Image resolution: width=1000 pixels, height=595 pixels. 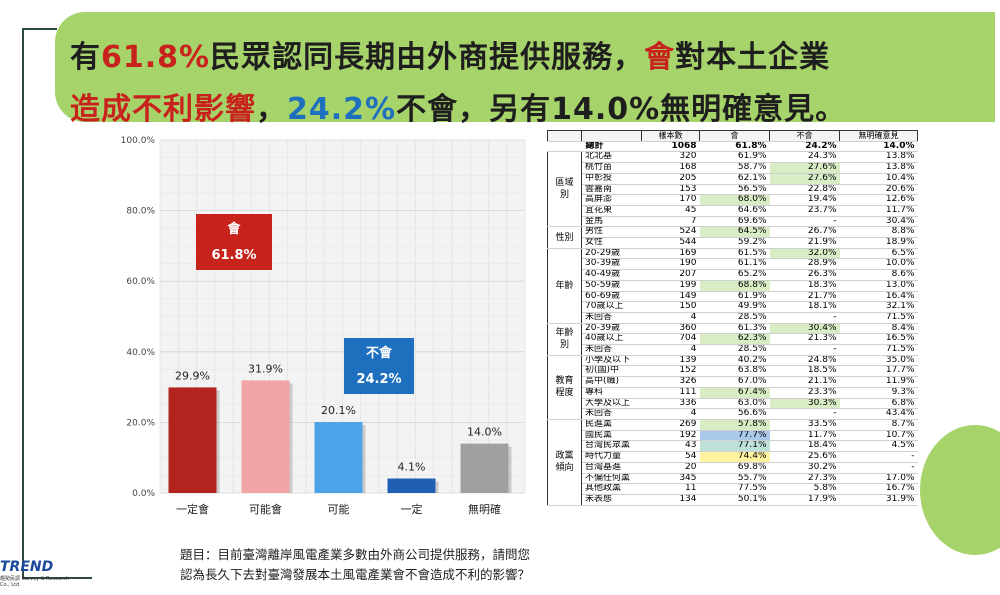 I want to click on cell-no: 18.1%, so click(x=804, y=307).